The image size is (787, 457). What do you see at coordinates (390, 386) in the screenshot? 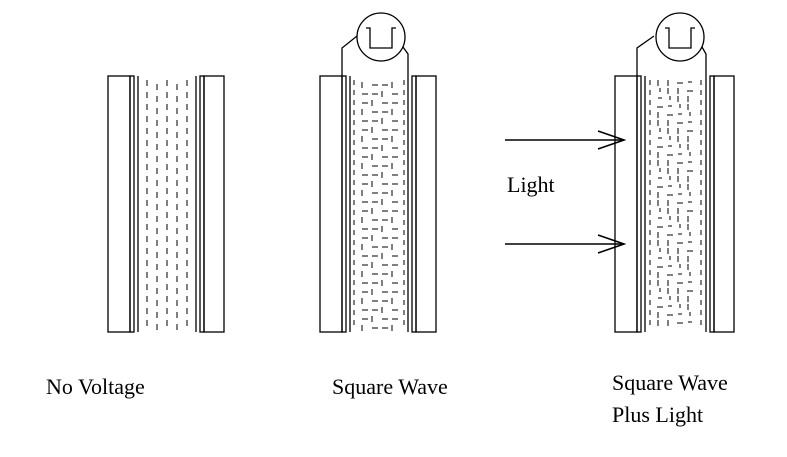
I see `label-square-wave: Square Wave` at bounding box center [390, 386].